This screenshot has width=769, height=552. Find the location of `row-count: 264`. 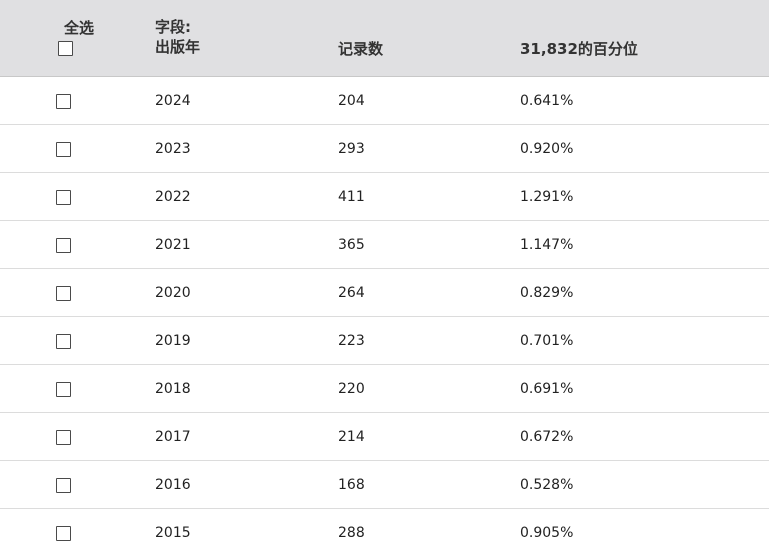

row-count: 264 is located at coordinates (351, 293).